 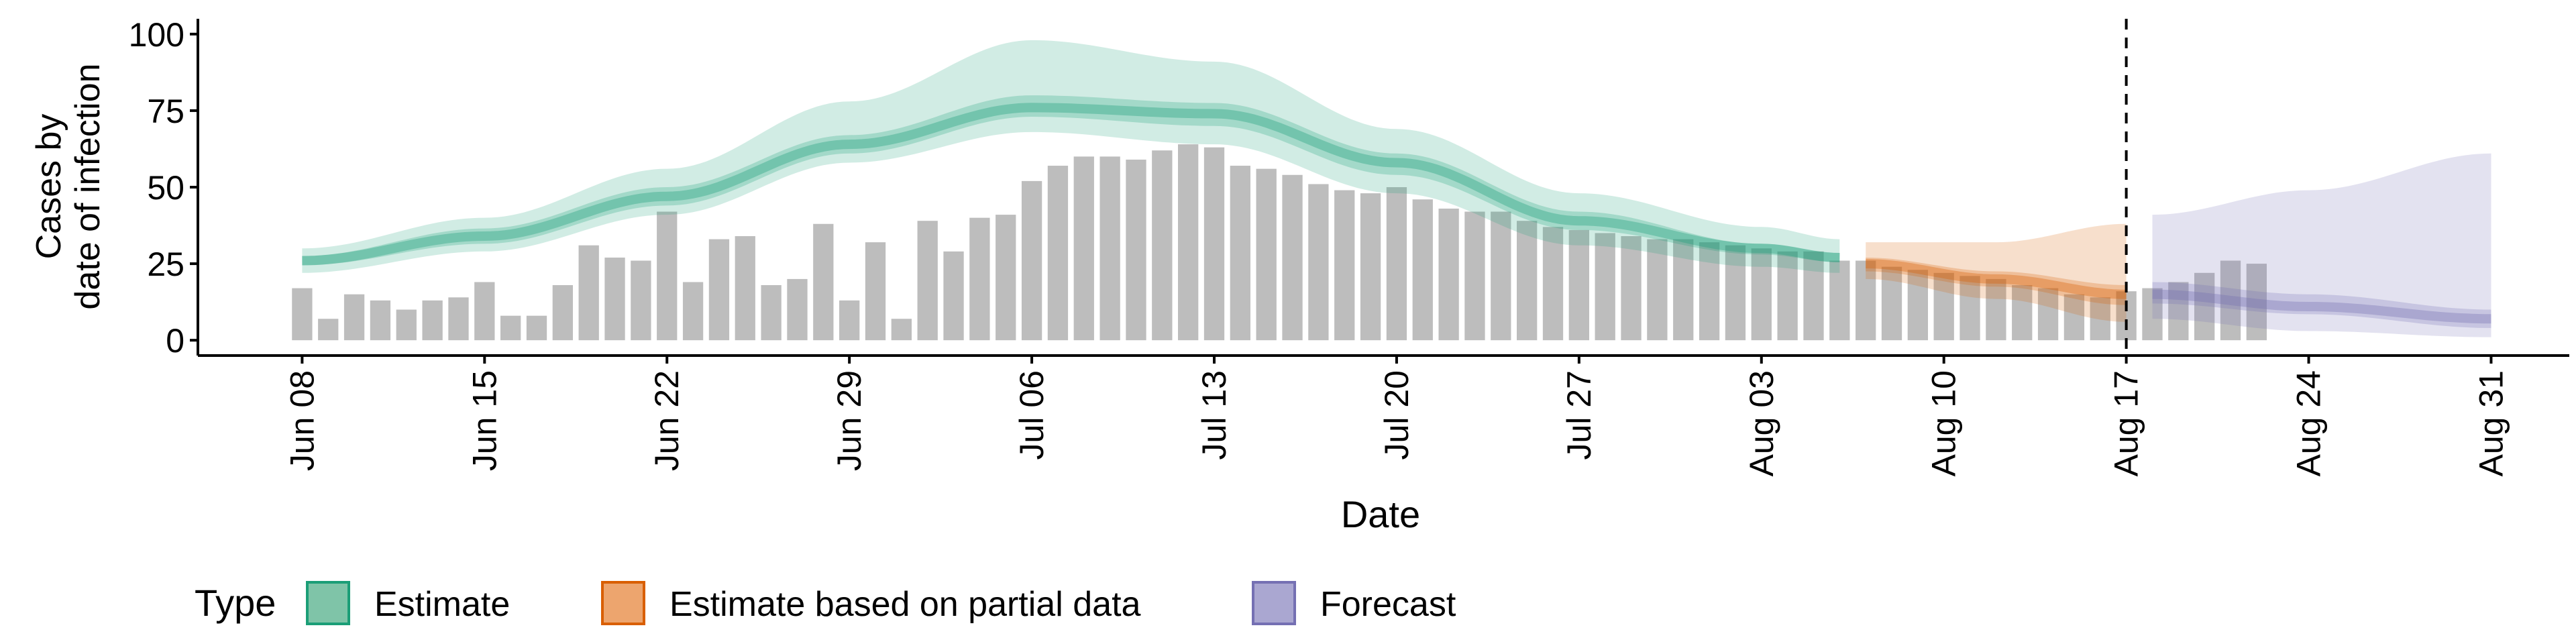 I want to click on x-tick-label: Jun 29, so click(x=849, y=420).